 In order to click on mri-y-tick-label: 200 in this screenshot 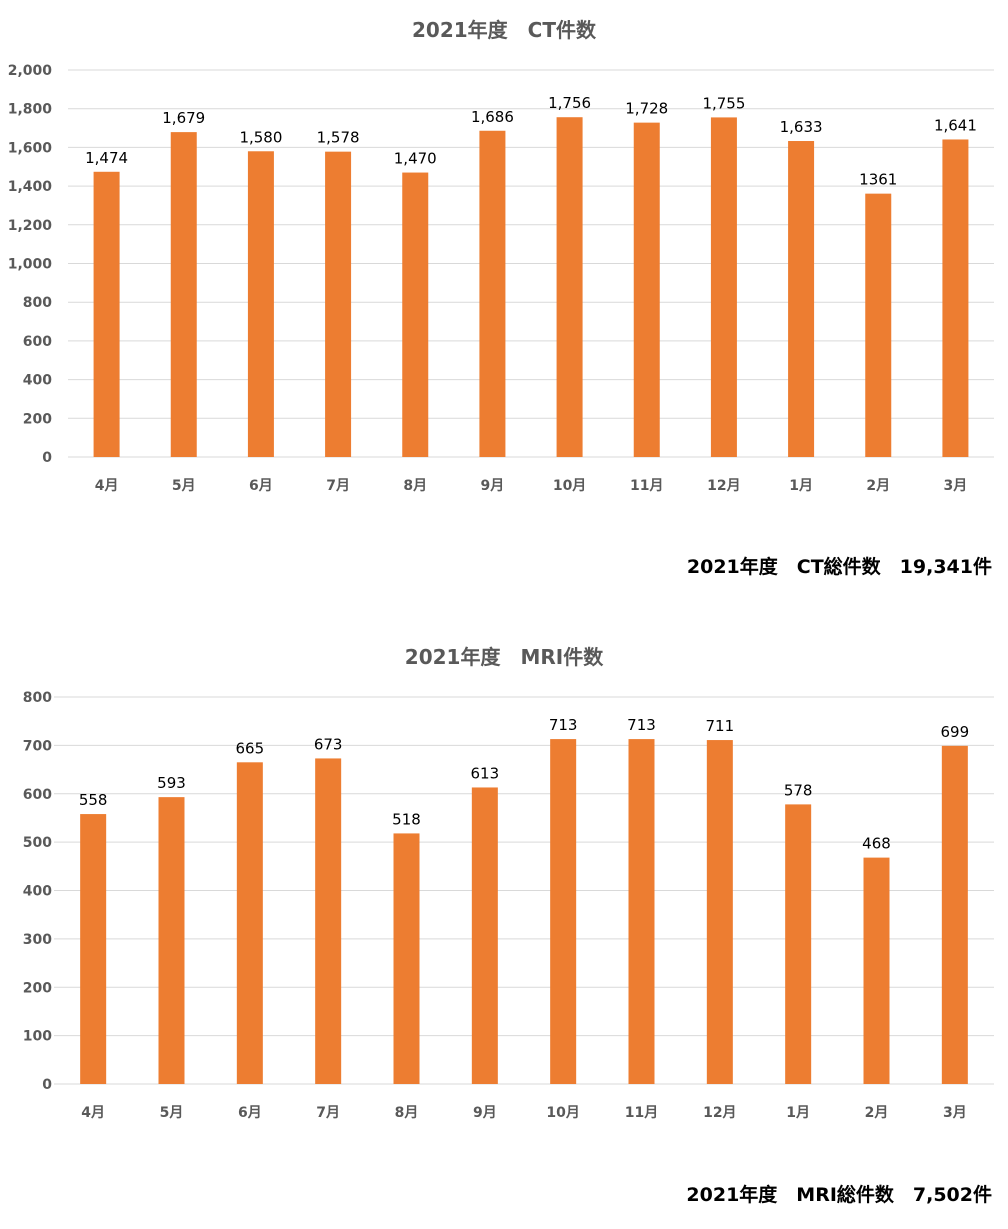, I will do `click(37, 988)`.